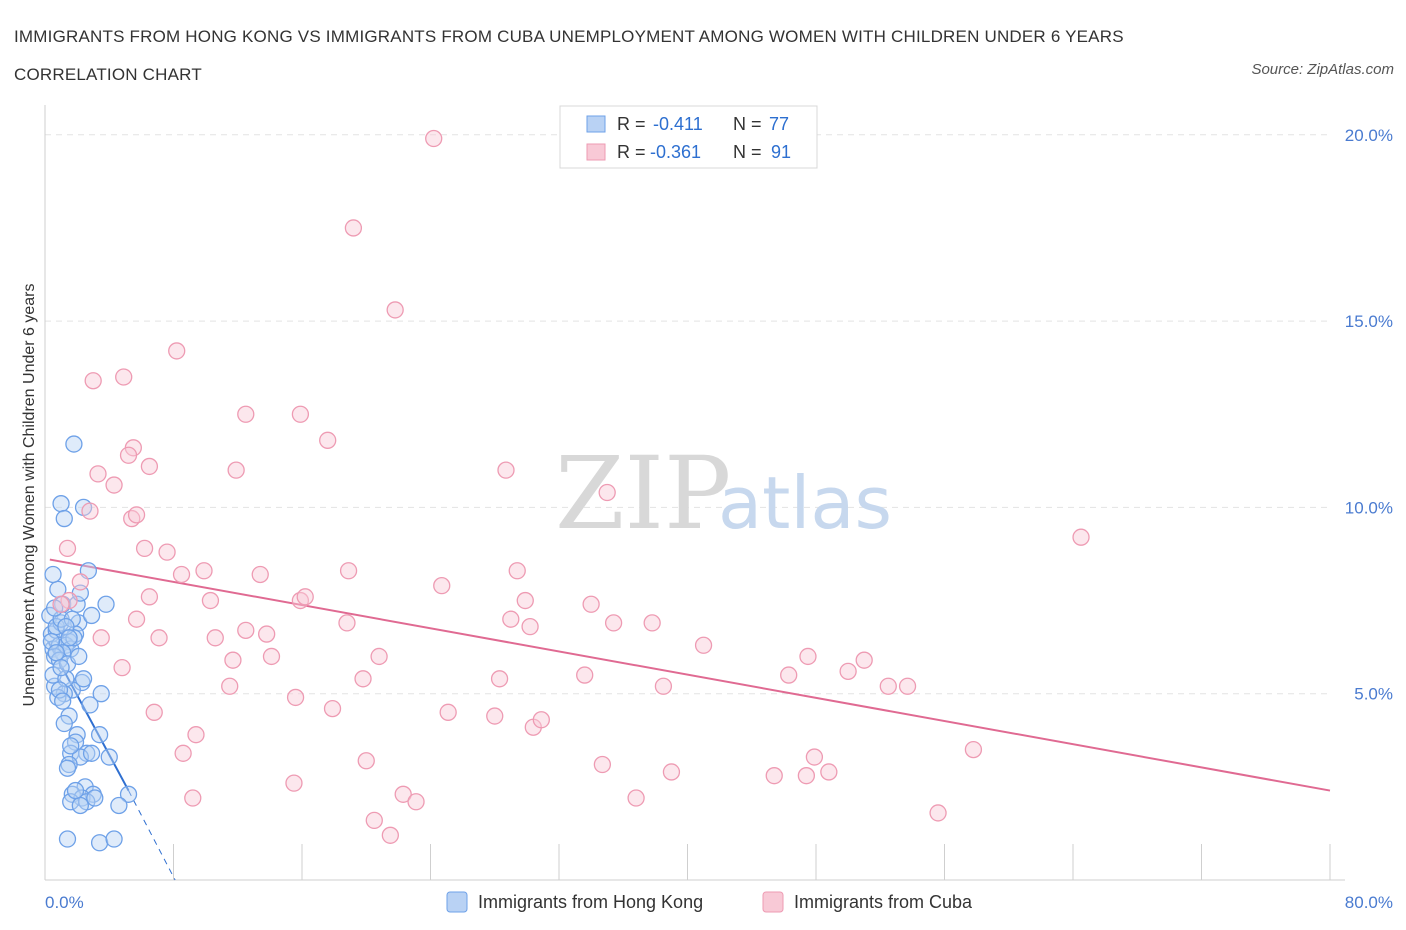 The image size is (1406, 930). What do you see at coordinates (457, 902) in the screenshot?
I see `legend-swatch-bottom-hongkong` at bounding box center [457, 902].